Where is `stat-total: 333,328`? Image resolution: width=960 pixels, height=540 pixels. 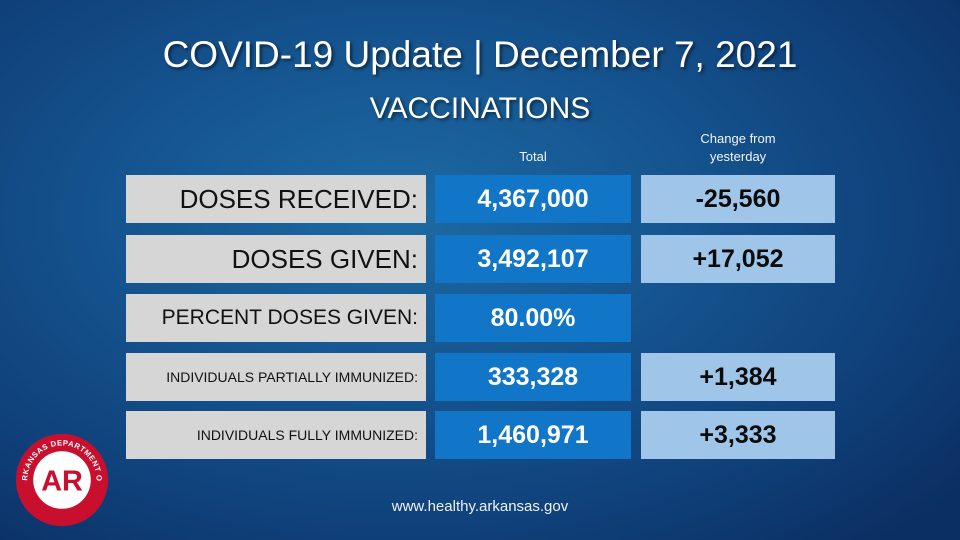 stat-total: 333,328 is located at coordinates (533, 377).